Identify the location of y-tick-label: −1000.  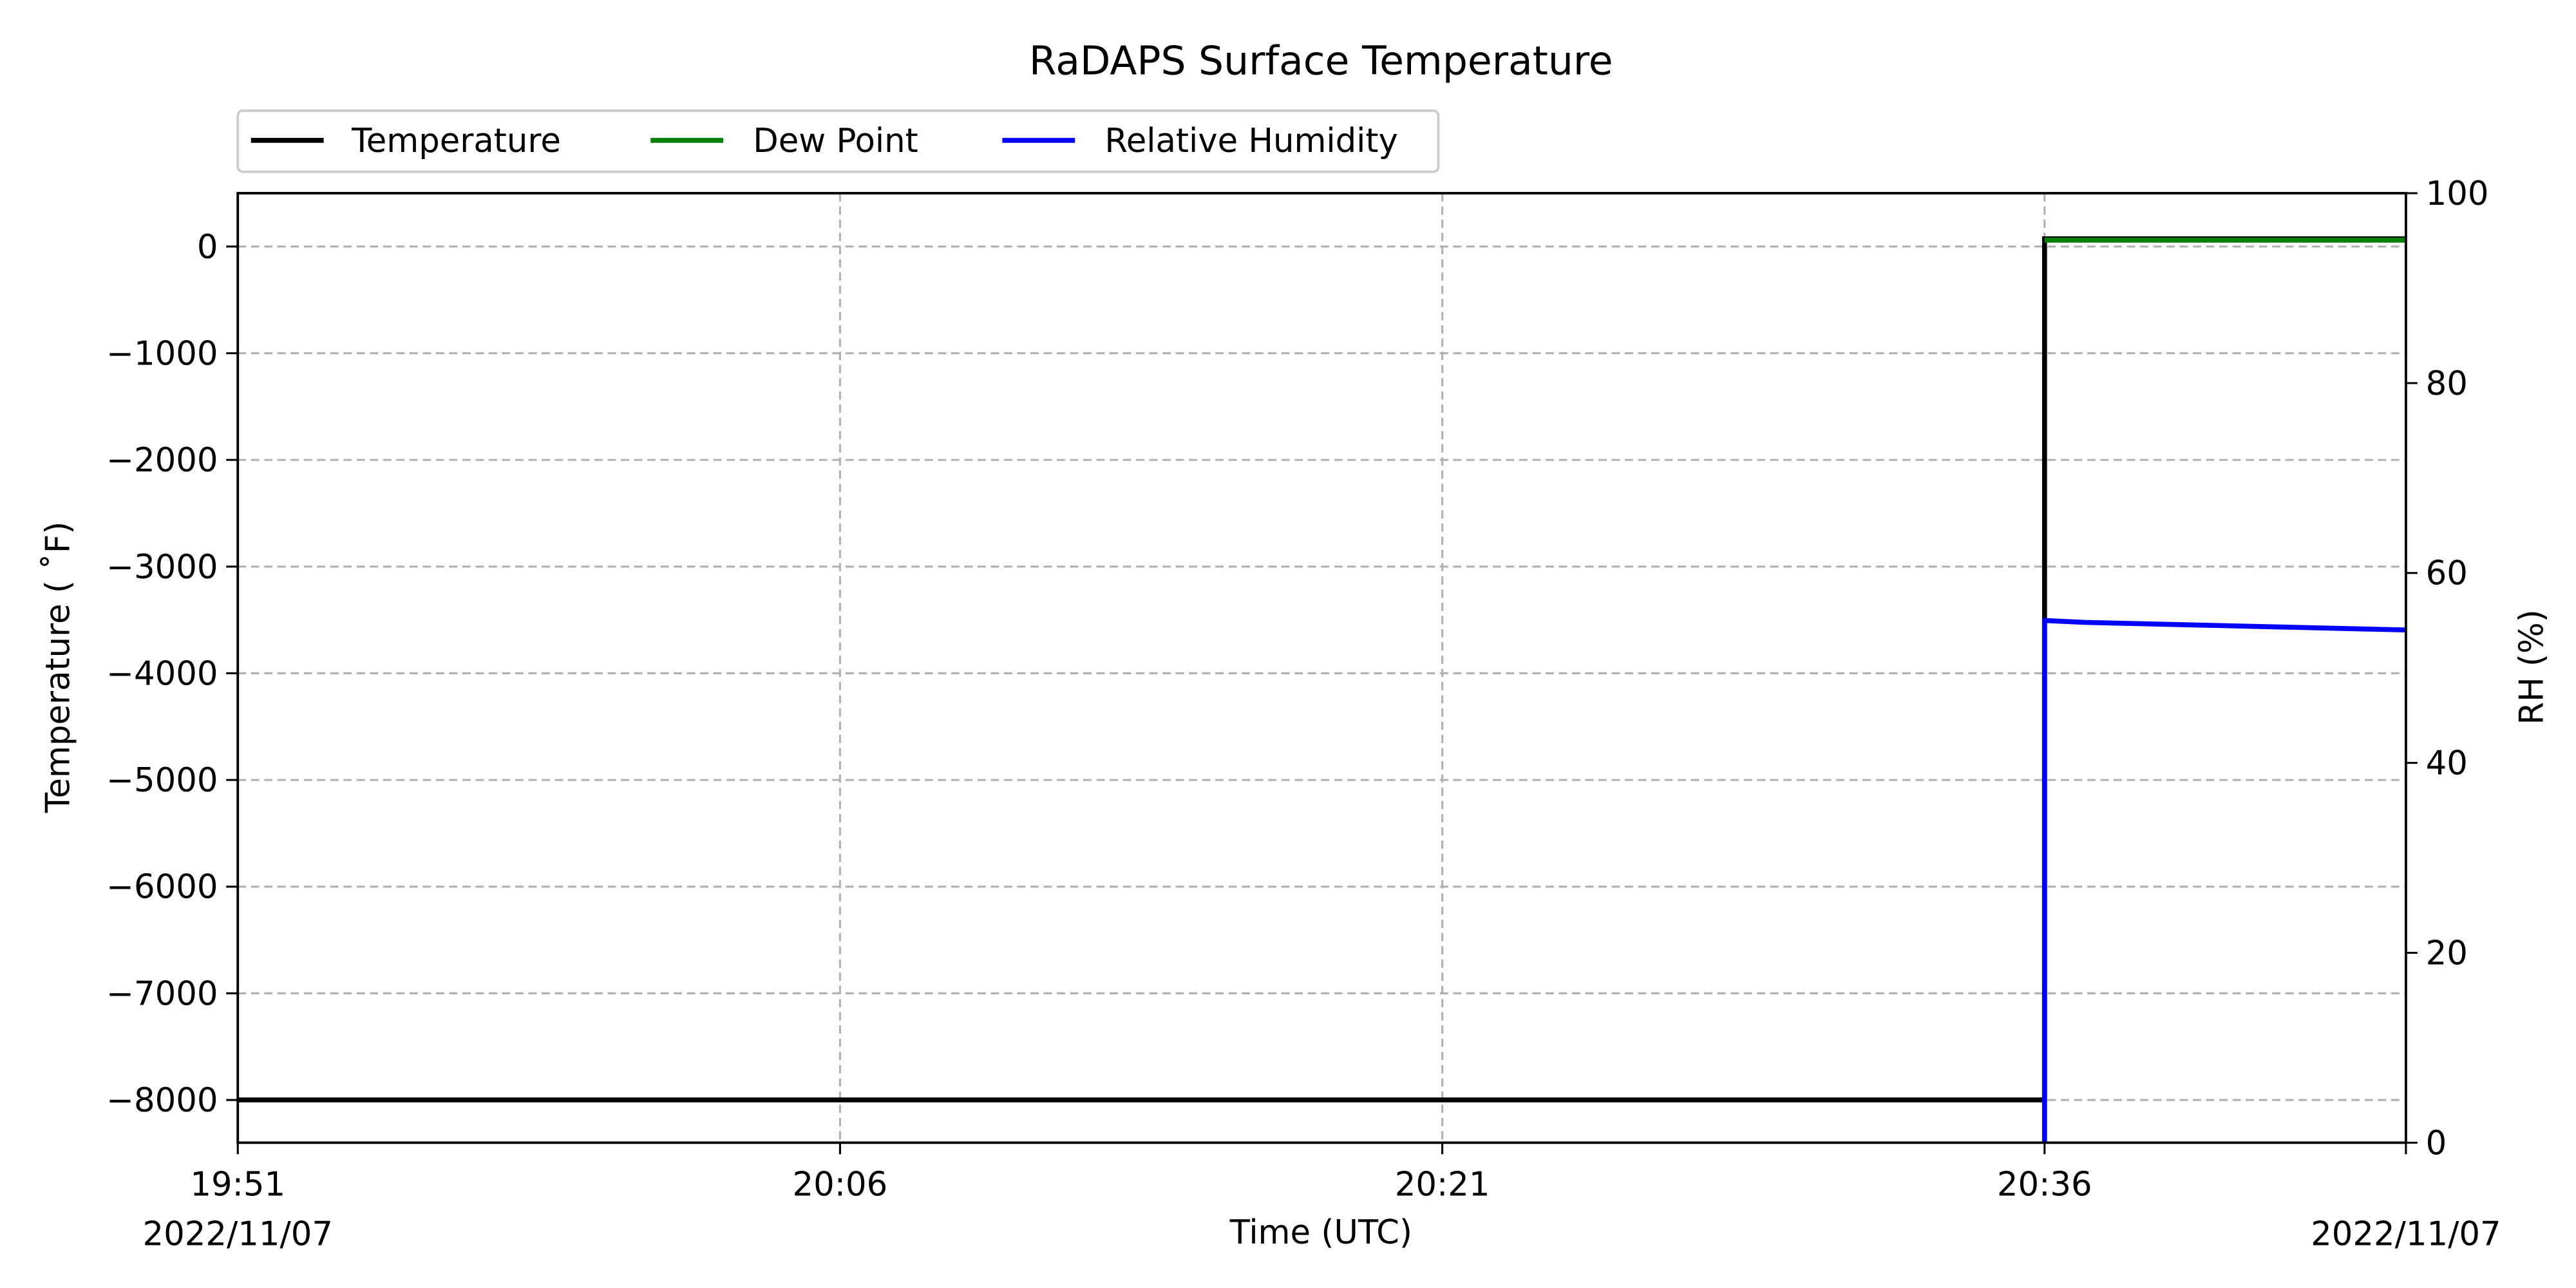
(162, 353).